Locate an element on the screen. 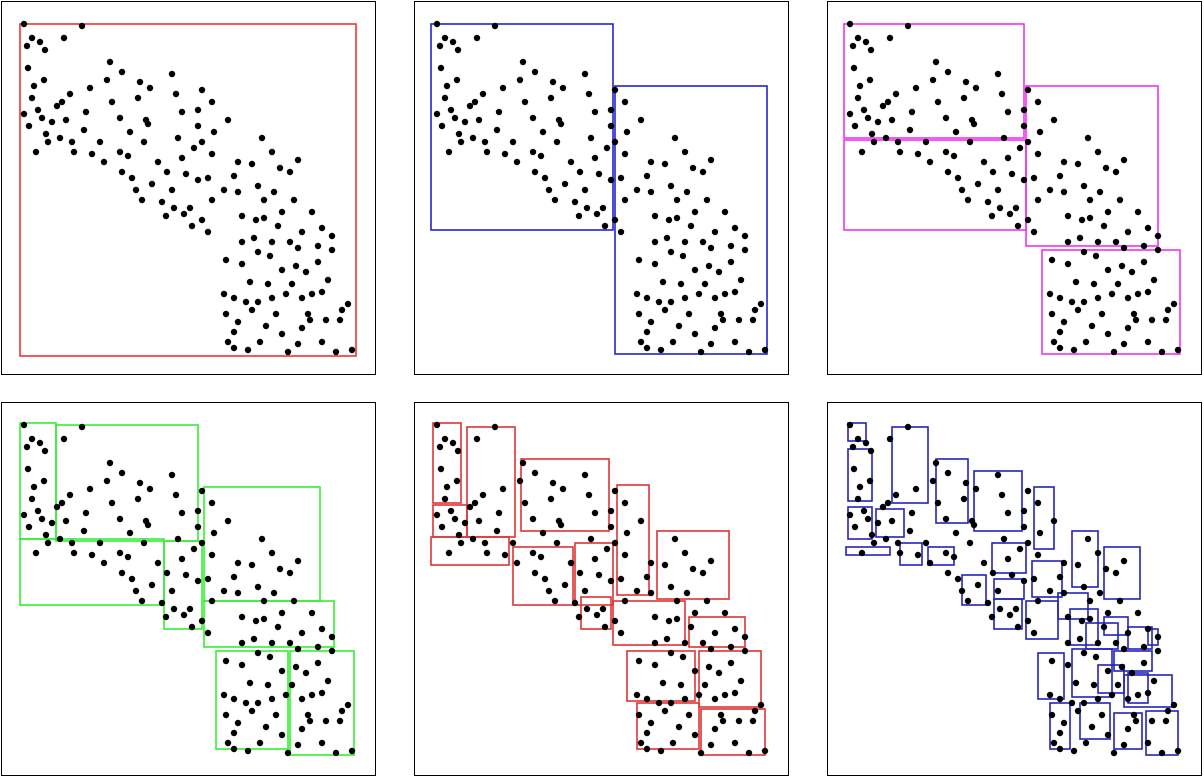 The width and height of the screenshot is (1204, 778). panel-level-3-plot is located at coordinates (1012, 188).